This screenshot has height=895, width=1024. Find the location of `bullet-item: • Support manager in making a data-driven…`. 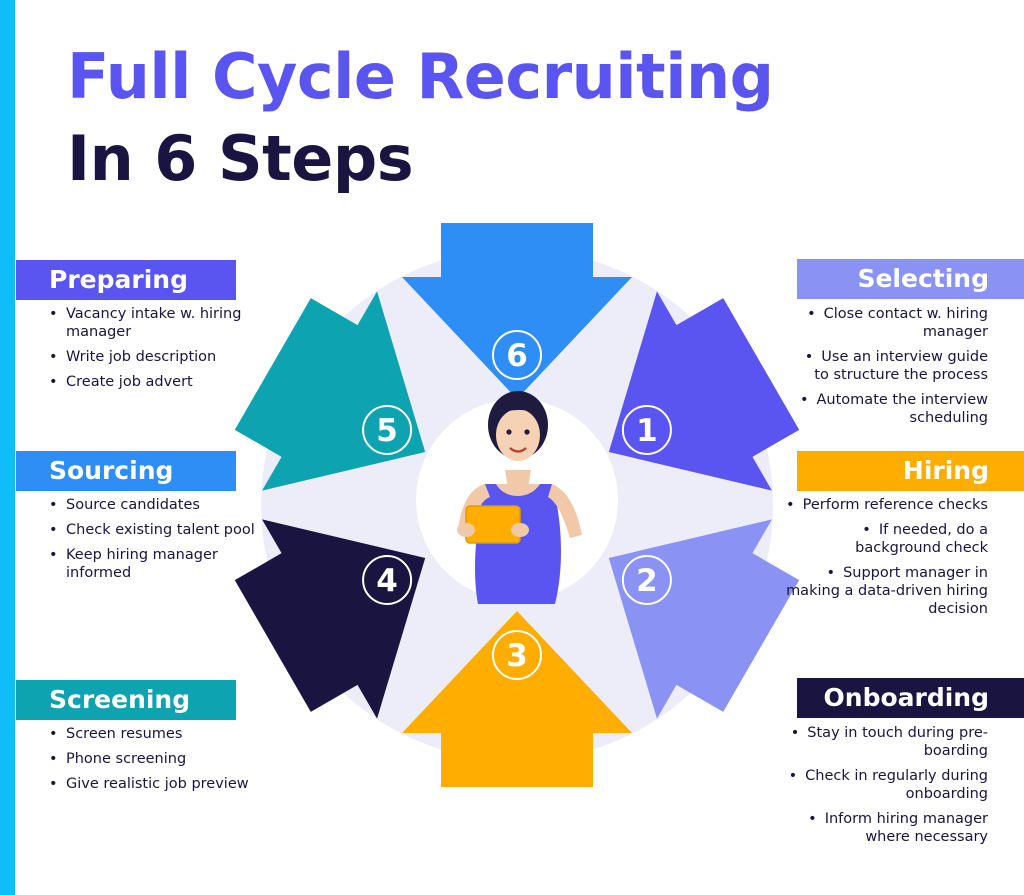

bullet-item: • Support manager in making a data-driven… is located at coordinates (887, 591).